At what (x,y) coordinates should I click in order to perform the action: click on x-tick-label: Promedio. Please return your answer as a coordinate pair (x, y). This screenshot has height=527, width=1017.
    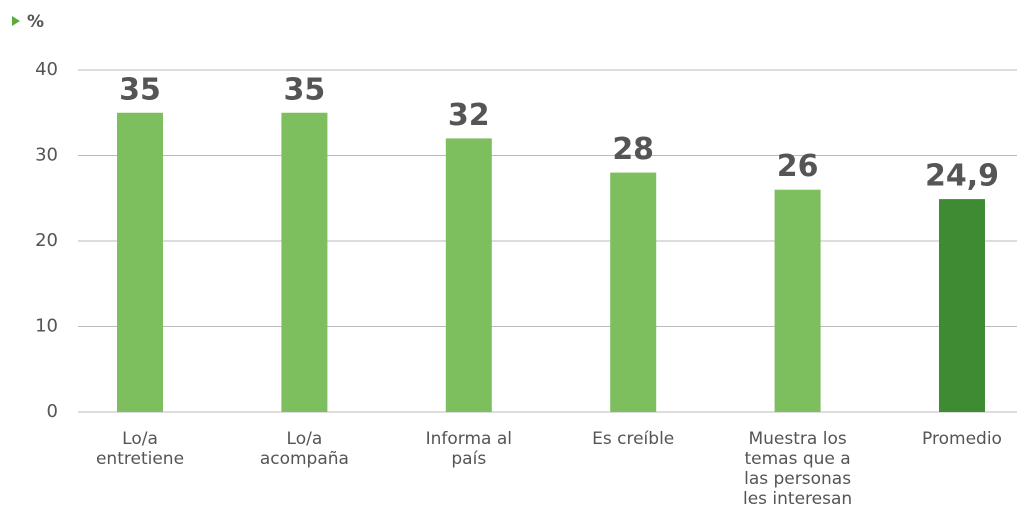
    Looking at the image, I should click on (962, 439).